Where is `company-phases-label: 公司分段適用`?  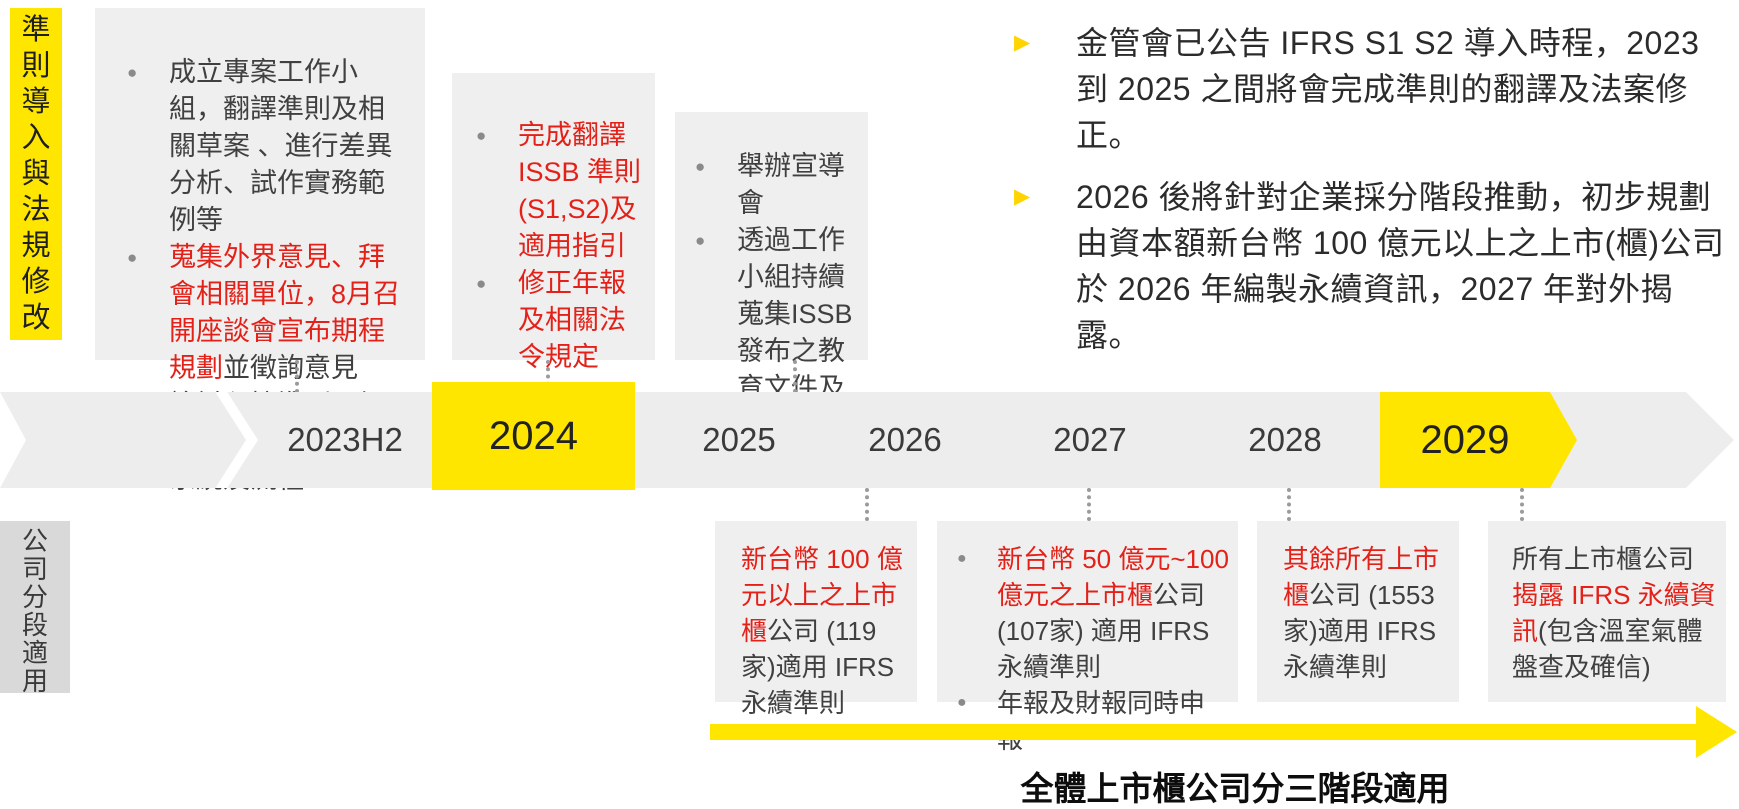 company-phases-label: 公司分段適用 is located at coordinates (35, 608).